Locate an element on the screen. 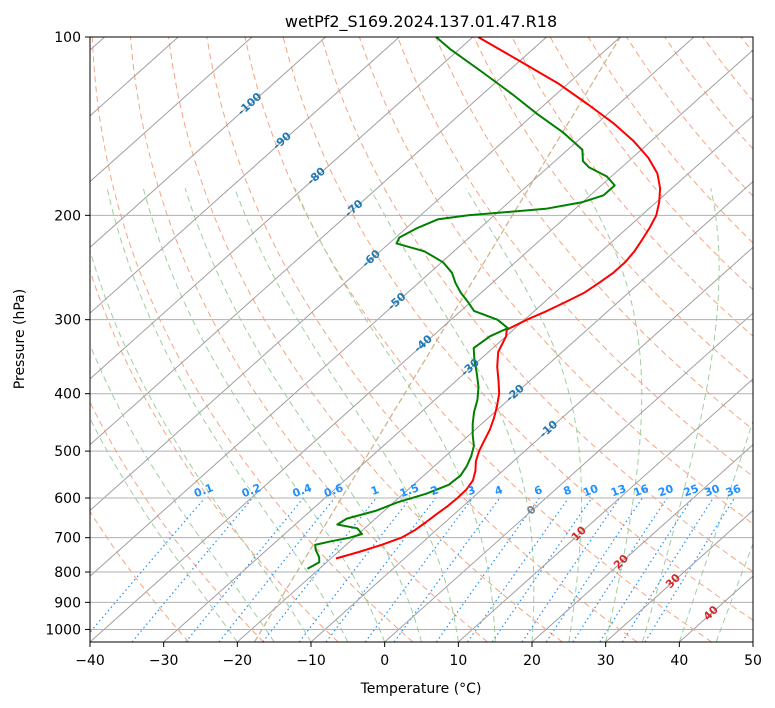  mixing-ratio-label: 16 is located at coordinates (641, 491).